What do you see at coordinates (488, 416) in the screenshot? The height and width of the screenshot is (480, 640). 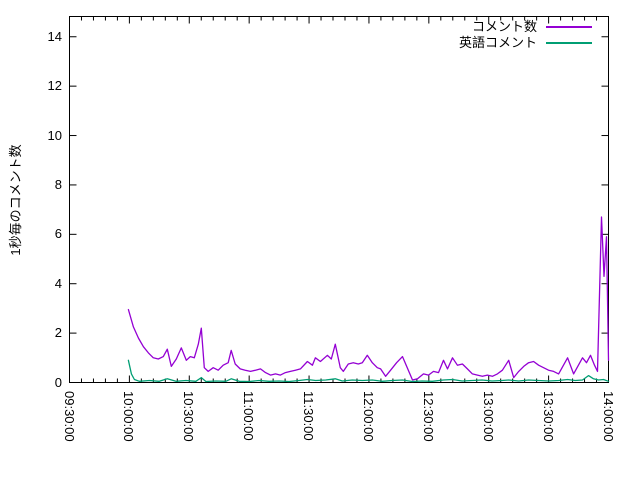 I see `x-tick-label: 13:00:00` at bounding box center [488, 416].